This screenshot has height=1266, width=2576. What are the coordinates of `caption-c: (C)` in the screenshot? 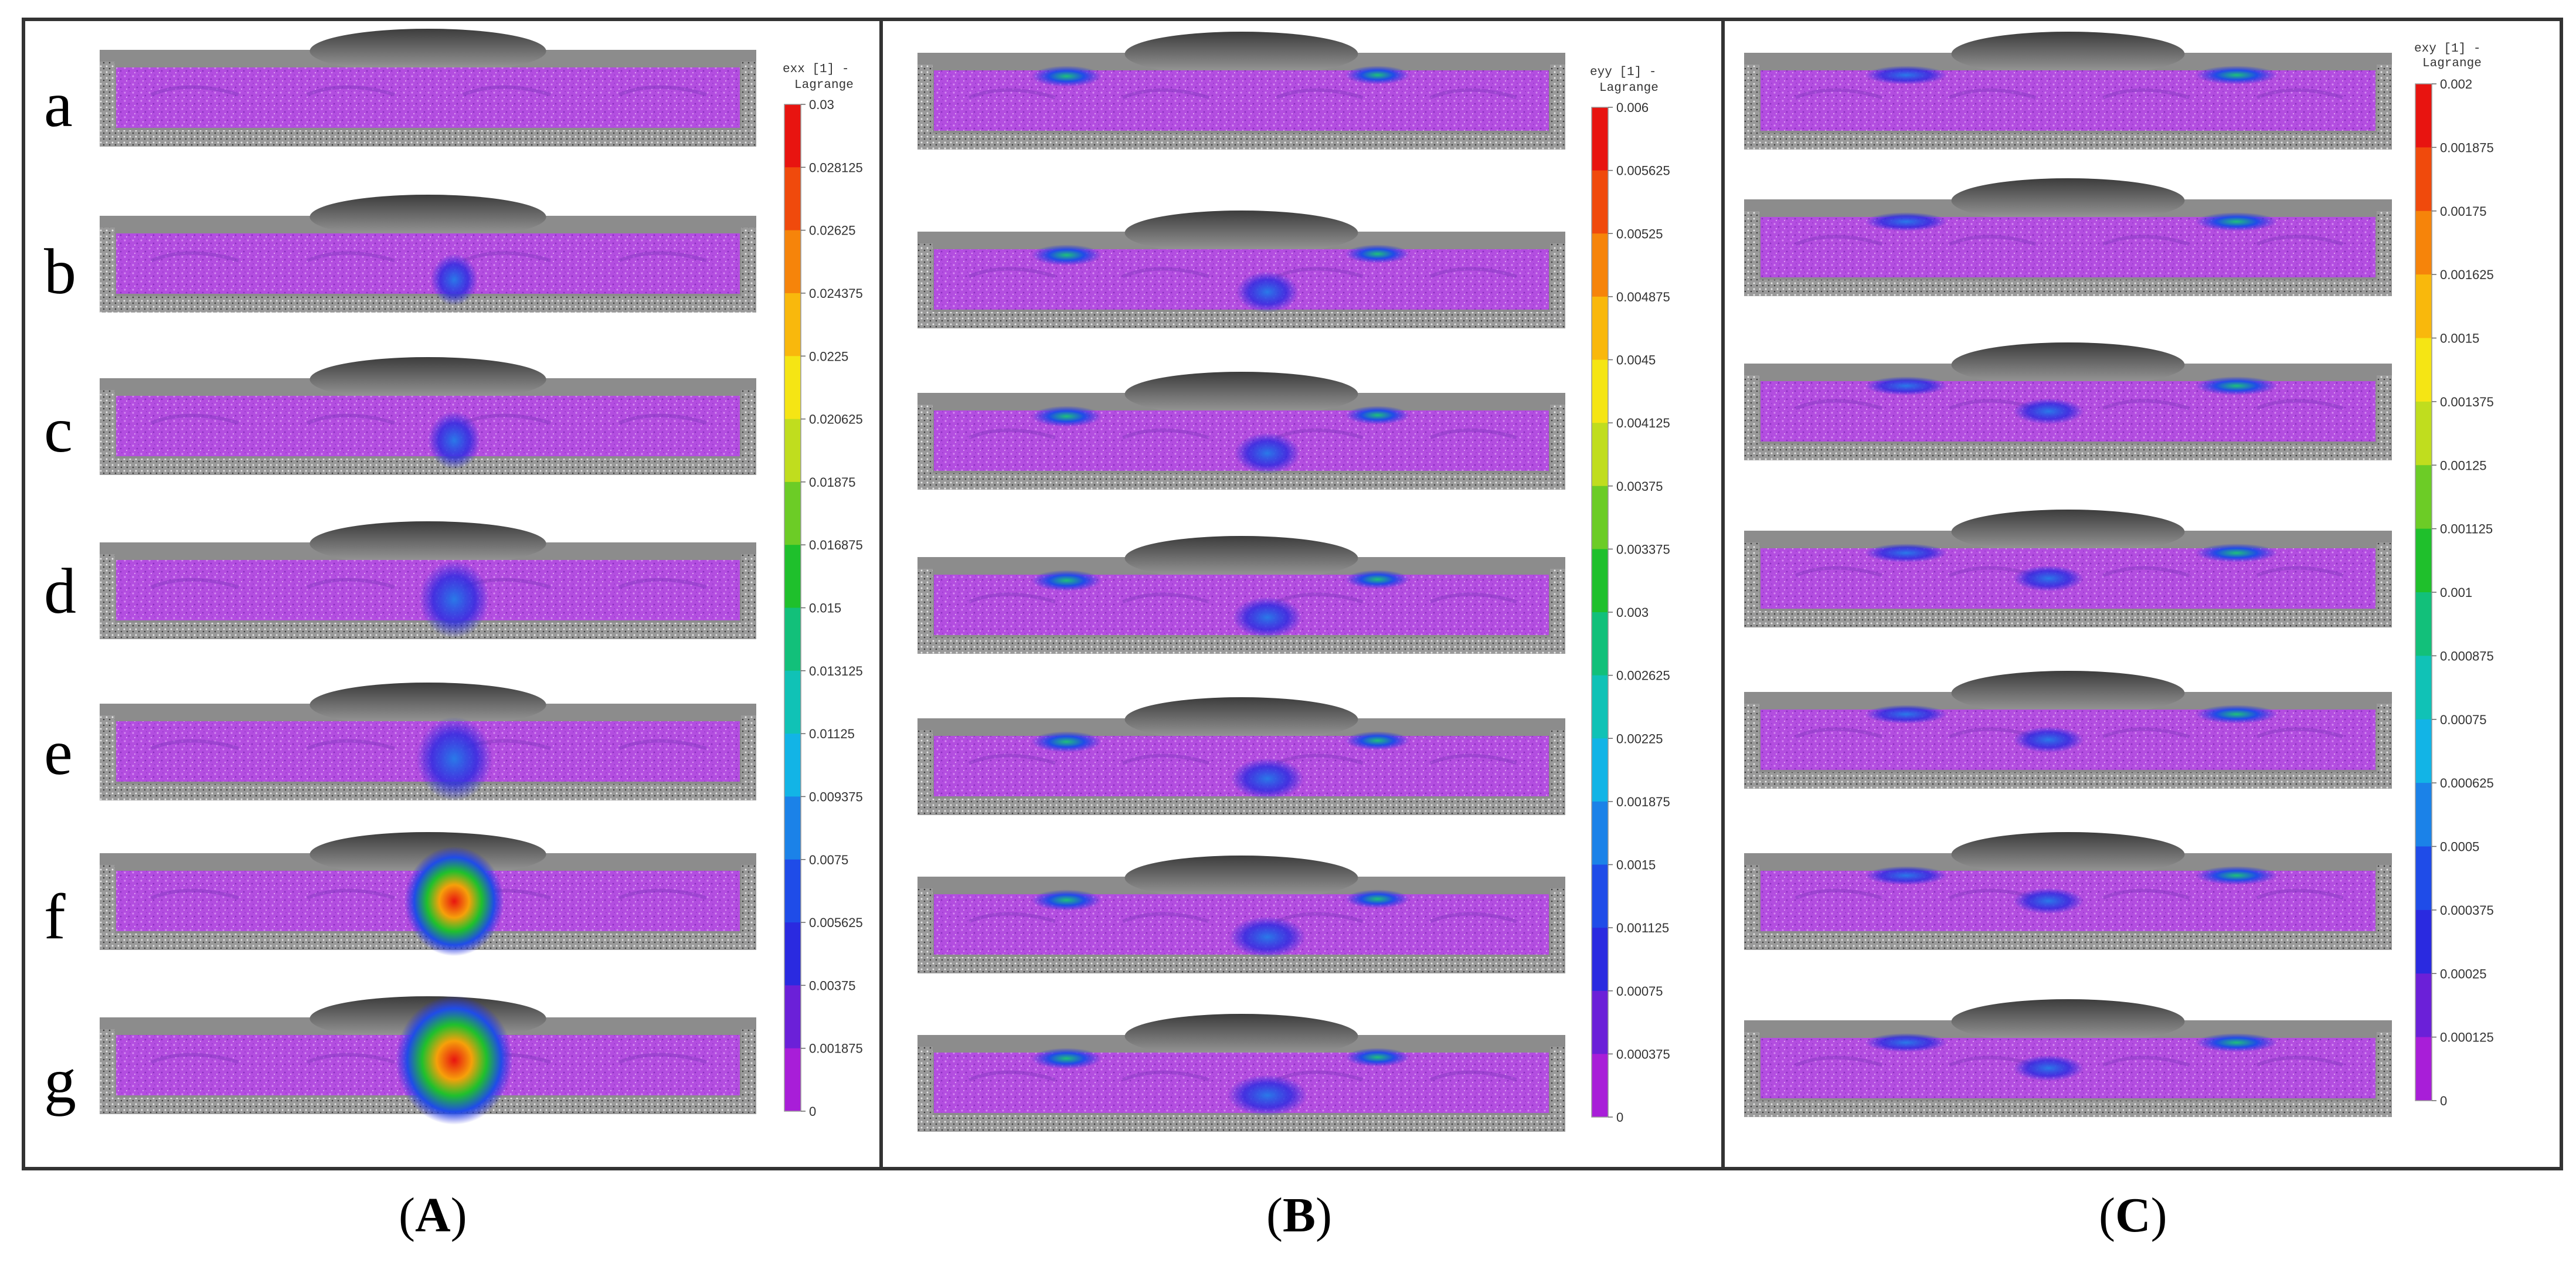 It's located at (2133, 1215).